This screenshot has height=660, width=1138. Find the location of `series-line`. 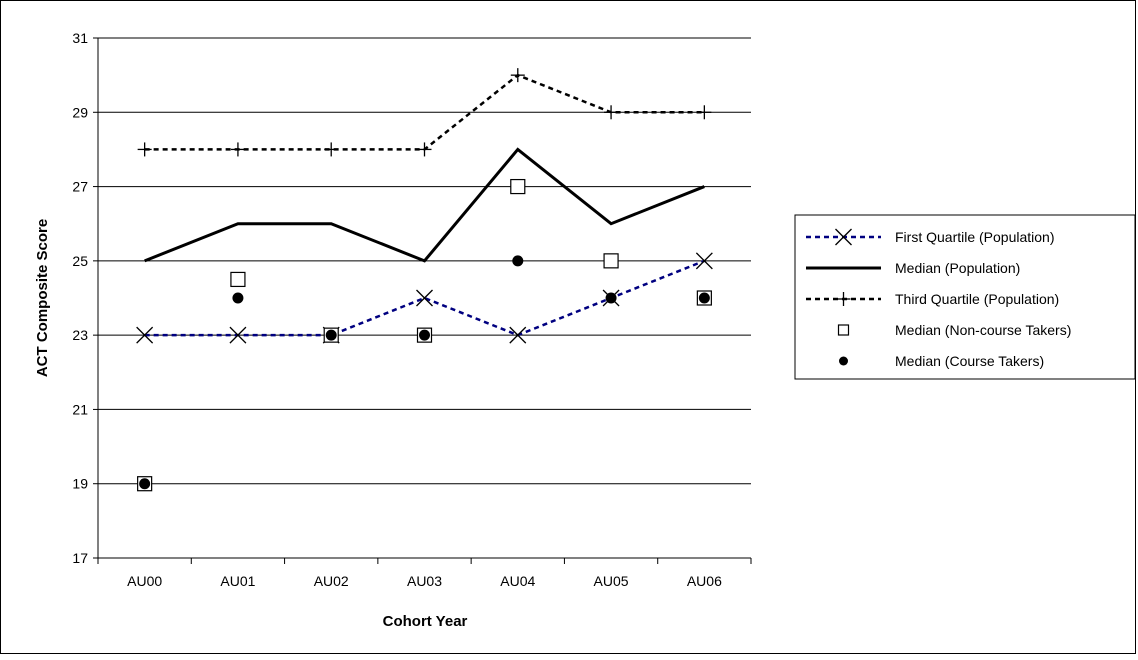

series-line is located at coordinates (424, 205).